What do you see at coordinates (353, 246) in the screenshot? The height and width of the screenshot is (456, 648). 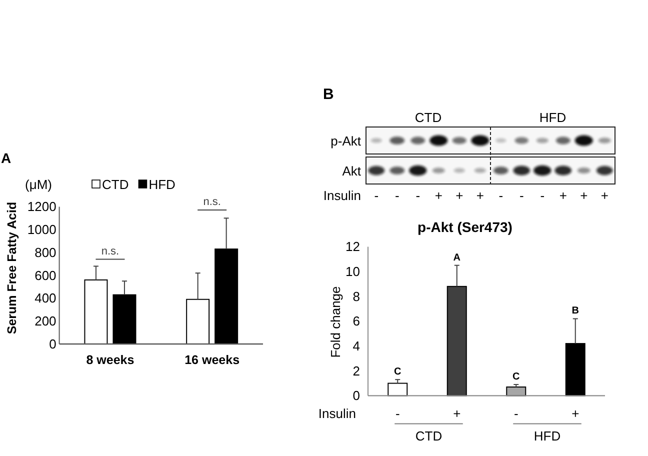 I see `y-tick-label: 12` at bounding box center [353, 246].